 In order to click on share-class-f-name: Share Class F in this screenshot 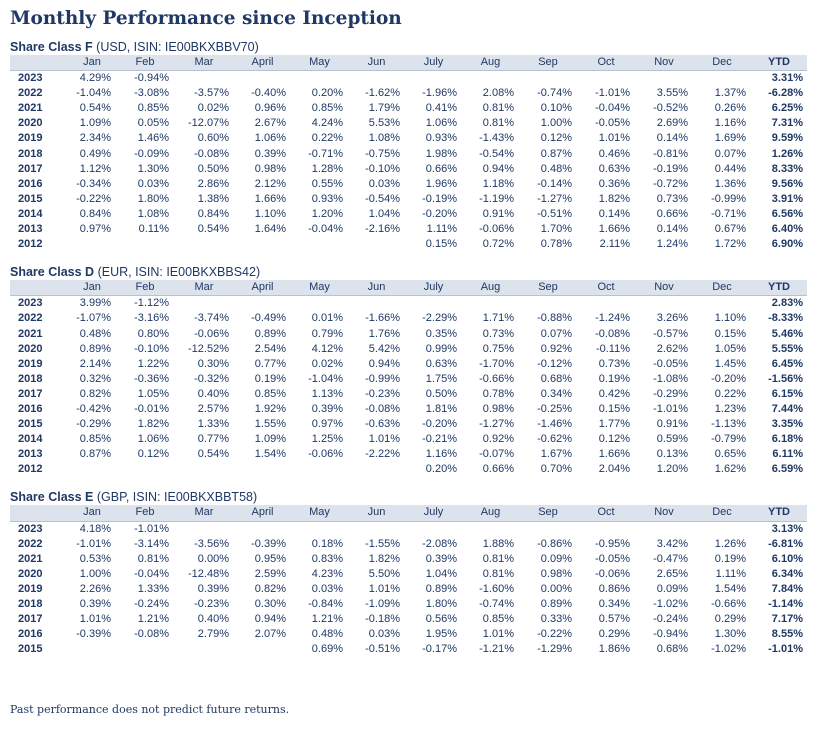, I will do `click(51, 47)`.